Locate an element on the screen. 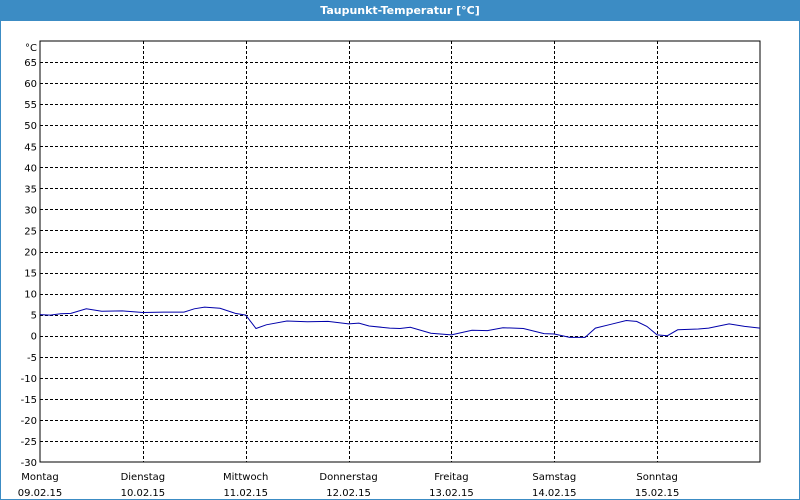 Image resolution: width=800 pixels, height=500 pixels. y-tick-label: 60 is located at coordinates (30, 84).